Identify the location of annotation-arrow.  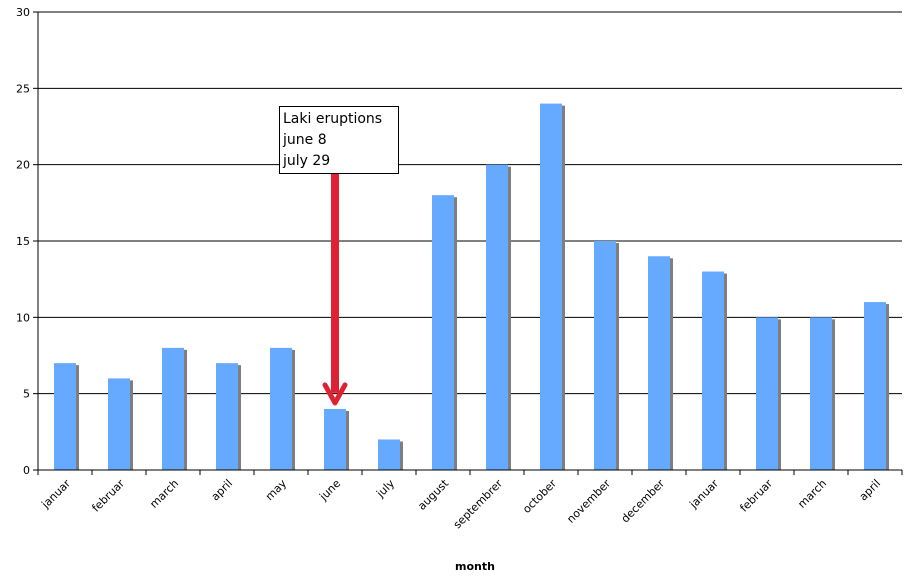
(335, 289).